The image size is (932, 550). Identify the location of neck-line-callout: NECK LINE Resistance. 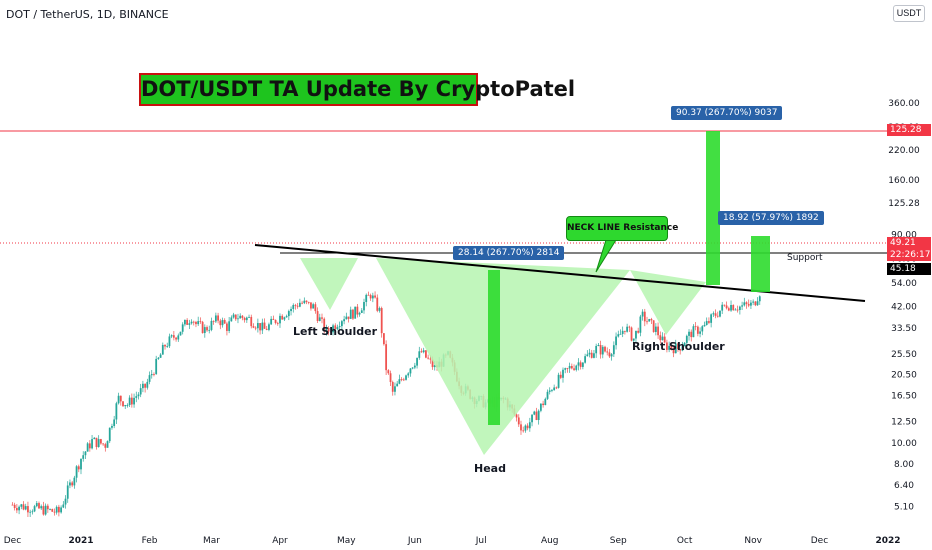
(622, 228).